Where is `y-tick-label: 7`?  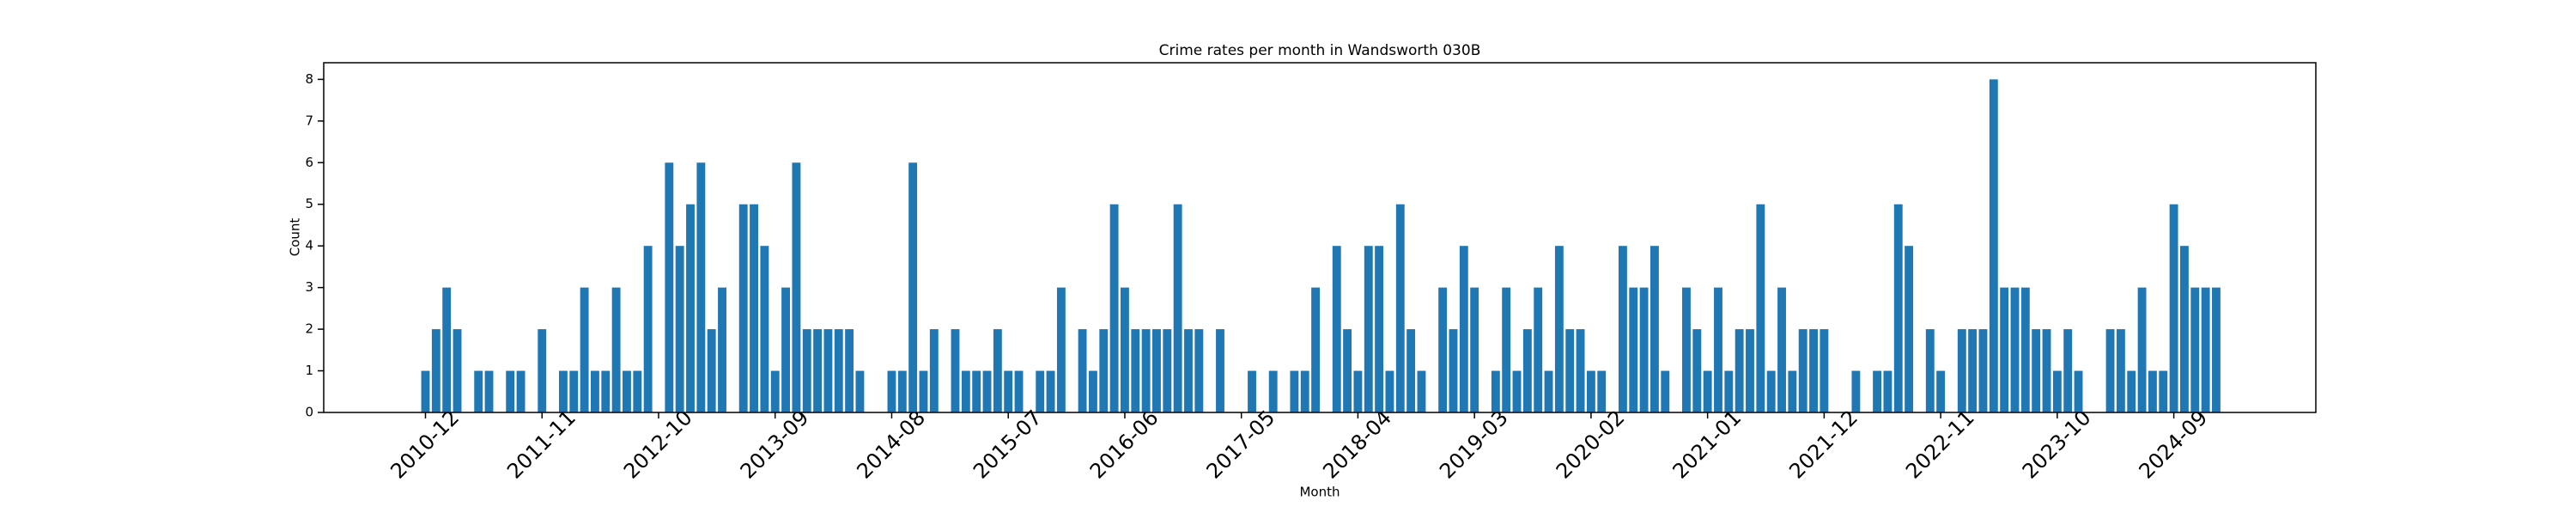 y-tick-label: 7 is located at coordinates (309, 120).